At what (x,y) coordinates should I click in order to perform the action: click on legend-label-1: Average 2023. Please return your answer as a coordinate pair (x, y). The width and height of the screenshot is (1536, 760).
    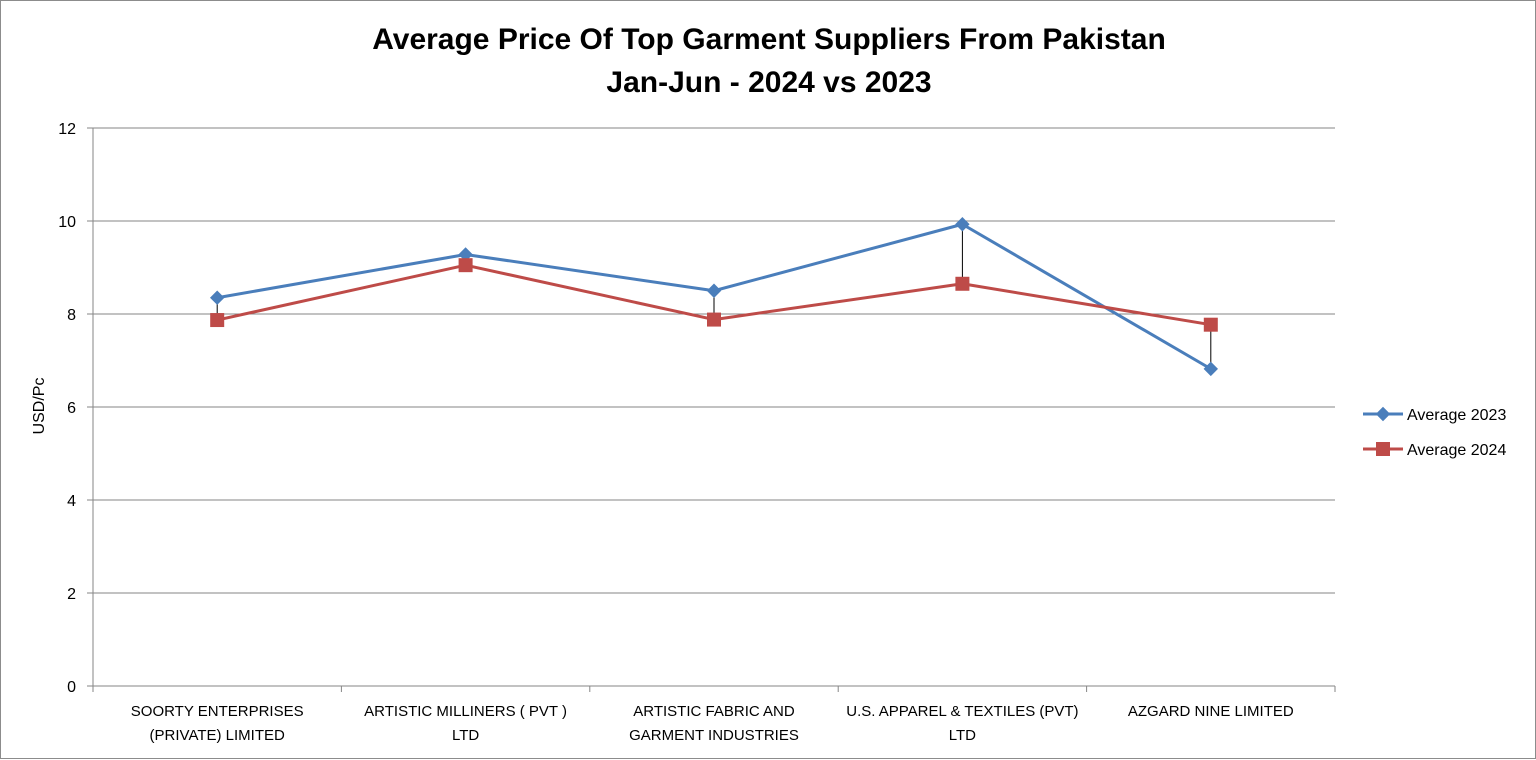
    Looking at the image, I should click on (1456, 415).